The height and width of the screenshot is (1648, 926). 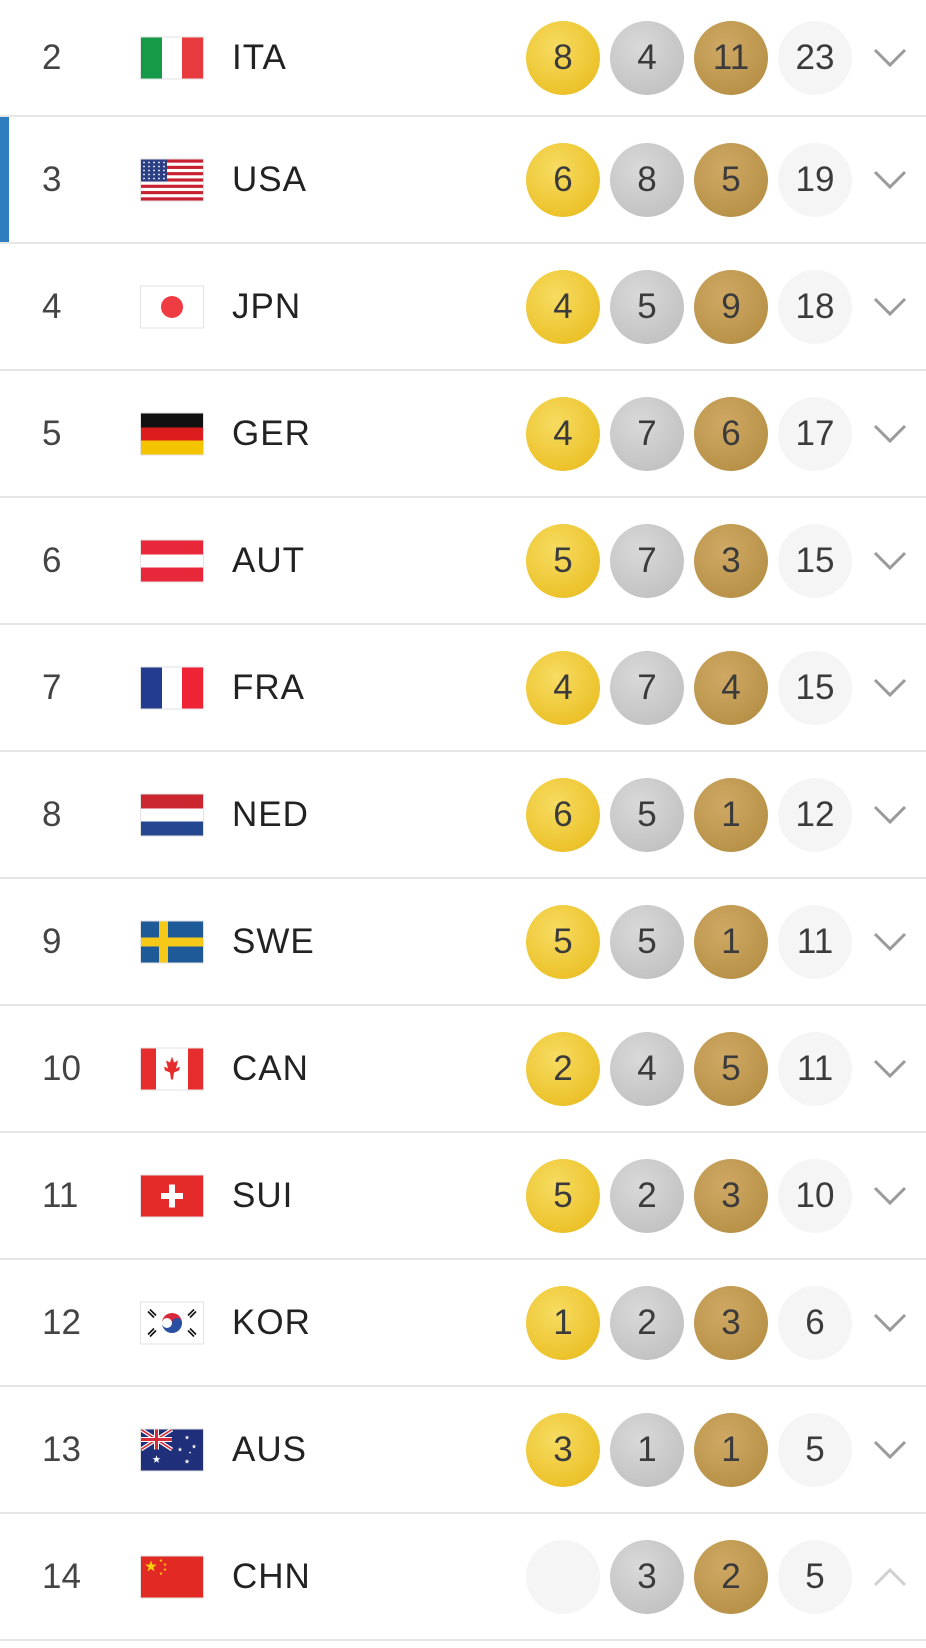 What do you see at coordinates (61, 1068) in the screenshot?
I see `rank: 10` at bounding box center [61, 1068].